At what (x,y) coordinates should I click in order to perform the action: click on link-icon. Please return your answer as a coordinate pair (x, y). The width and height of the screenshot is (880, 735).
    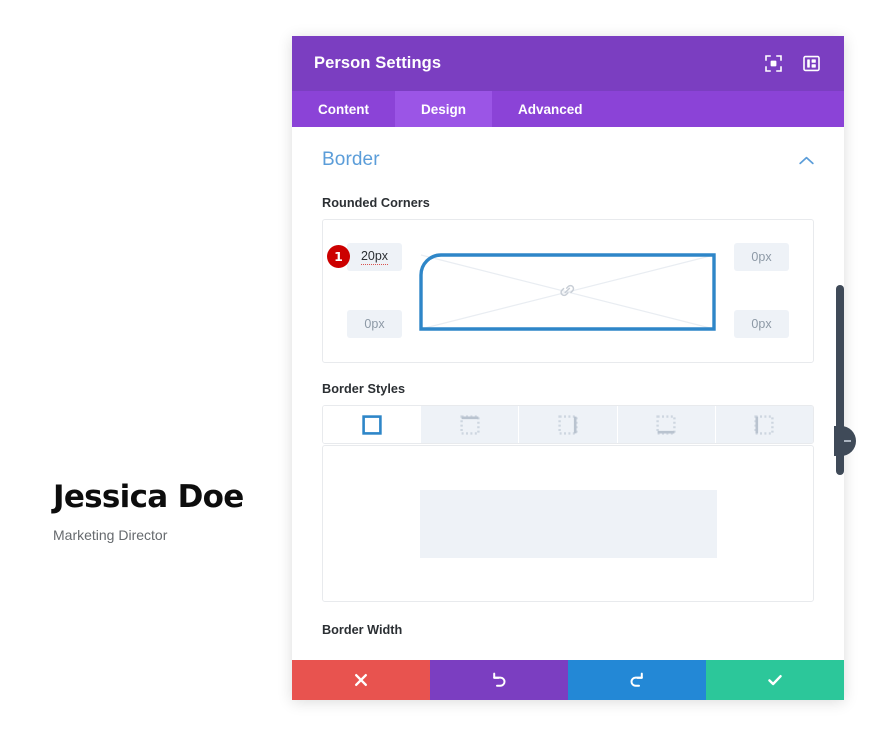
    Looking at the image, I should click on (567, 290).